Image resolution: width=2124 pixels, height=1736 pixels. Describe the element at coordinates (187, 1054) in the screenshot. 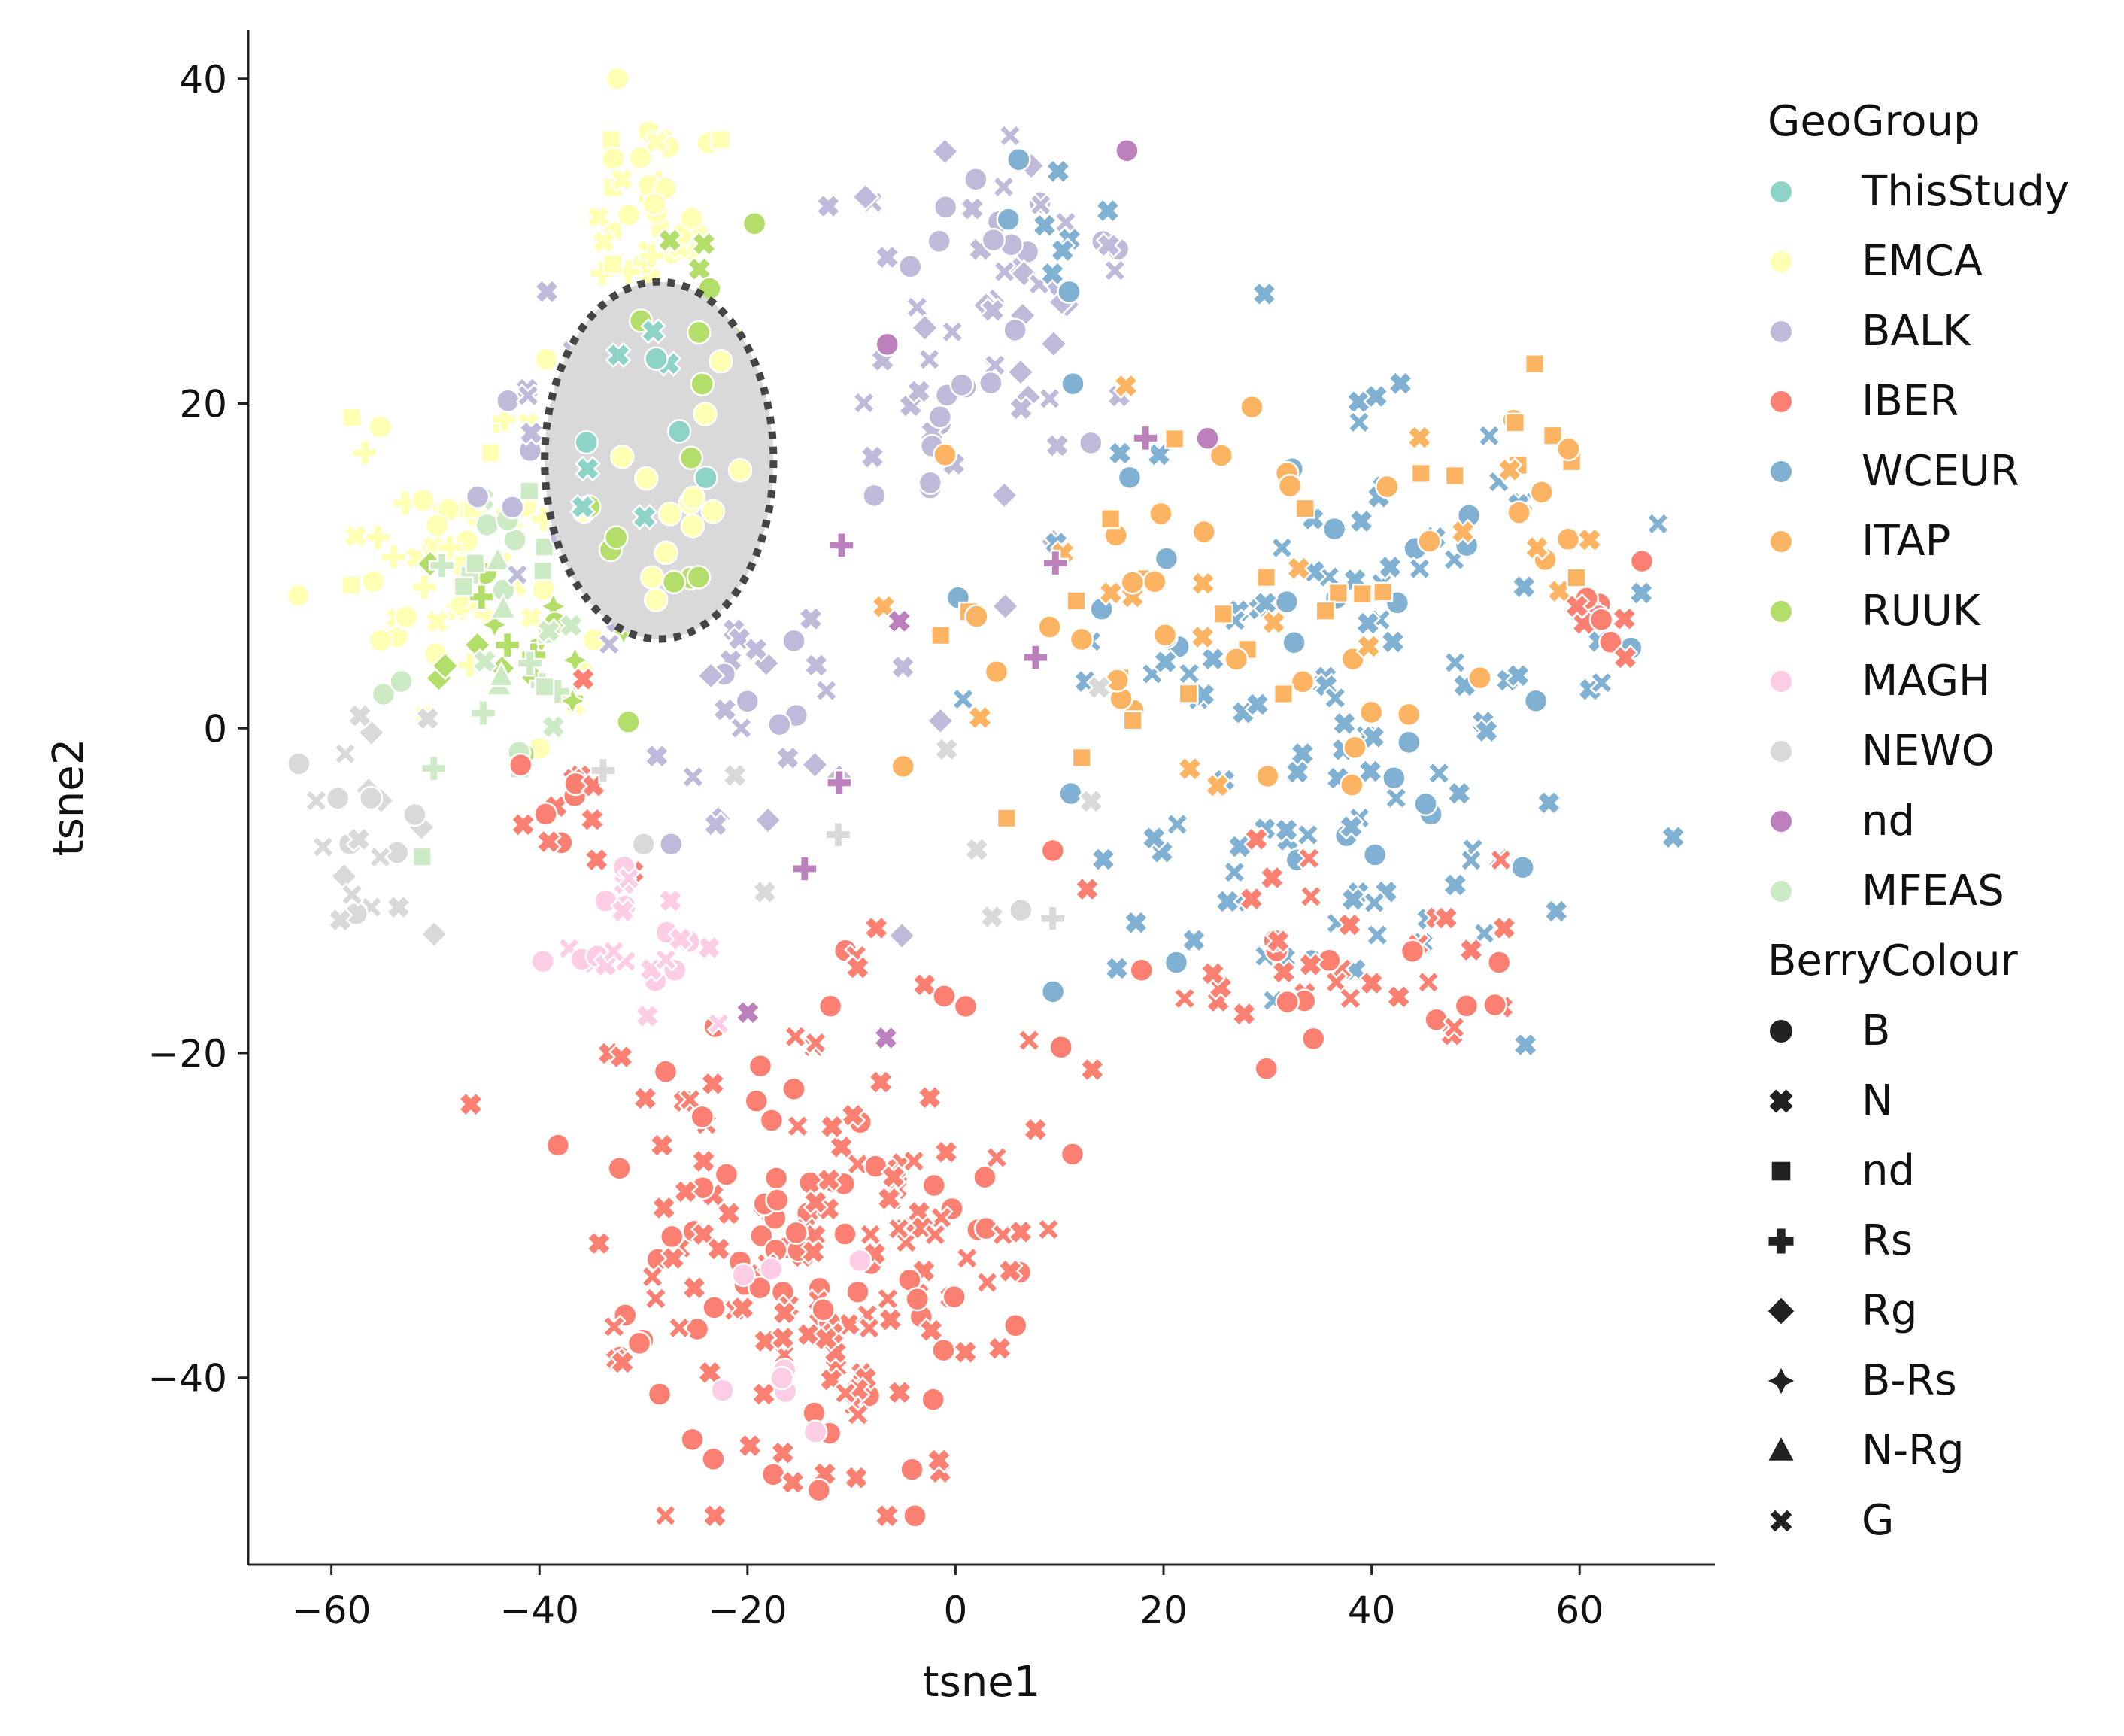

I see `y-tick-label: −20` at that location.